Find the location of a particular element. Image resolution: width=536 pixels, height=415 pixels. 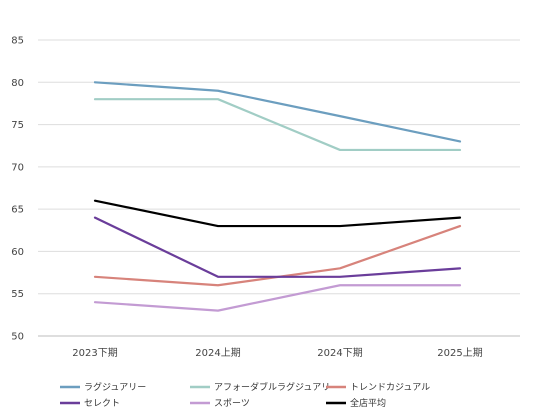

legend-item: ラグジュアリー is located at coordinates (103, 387).